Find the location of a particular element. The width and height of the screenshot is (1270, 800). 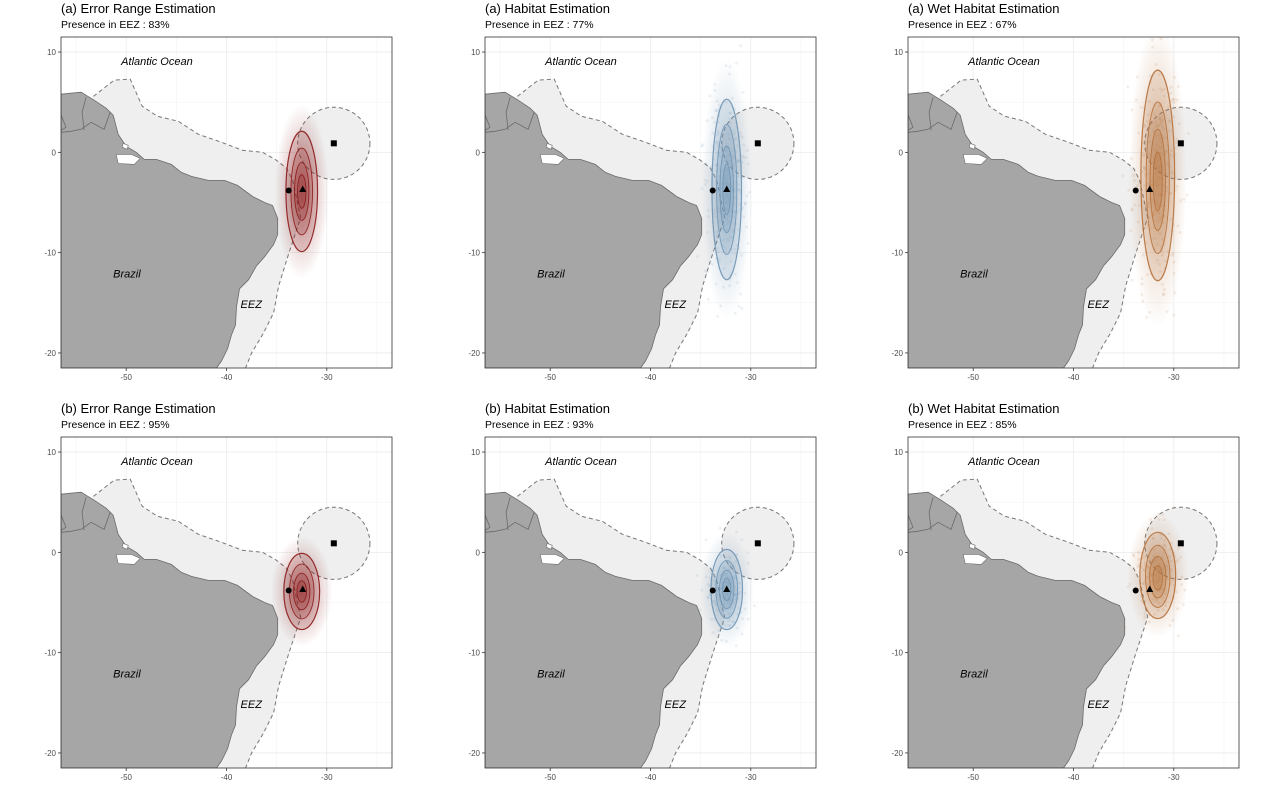

ocean-label: Atlantic Ocean is located at coordinates (580, 62).